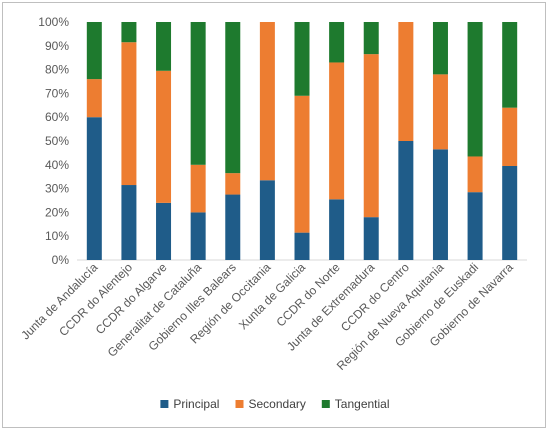 This screenshot has height=432, width=550. What do you see at coordinates (196, 404) in the screenshot?
I see `legend-label: Principal` at bounding box center [196, 404].